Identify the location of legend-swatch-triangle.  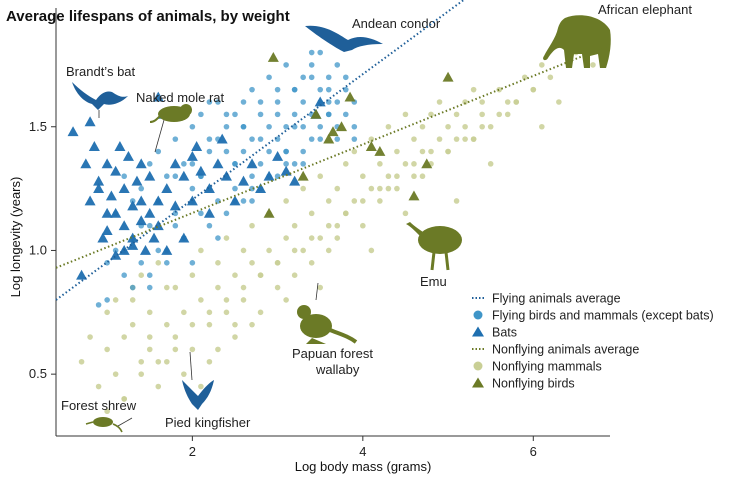
(478, 382).